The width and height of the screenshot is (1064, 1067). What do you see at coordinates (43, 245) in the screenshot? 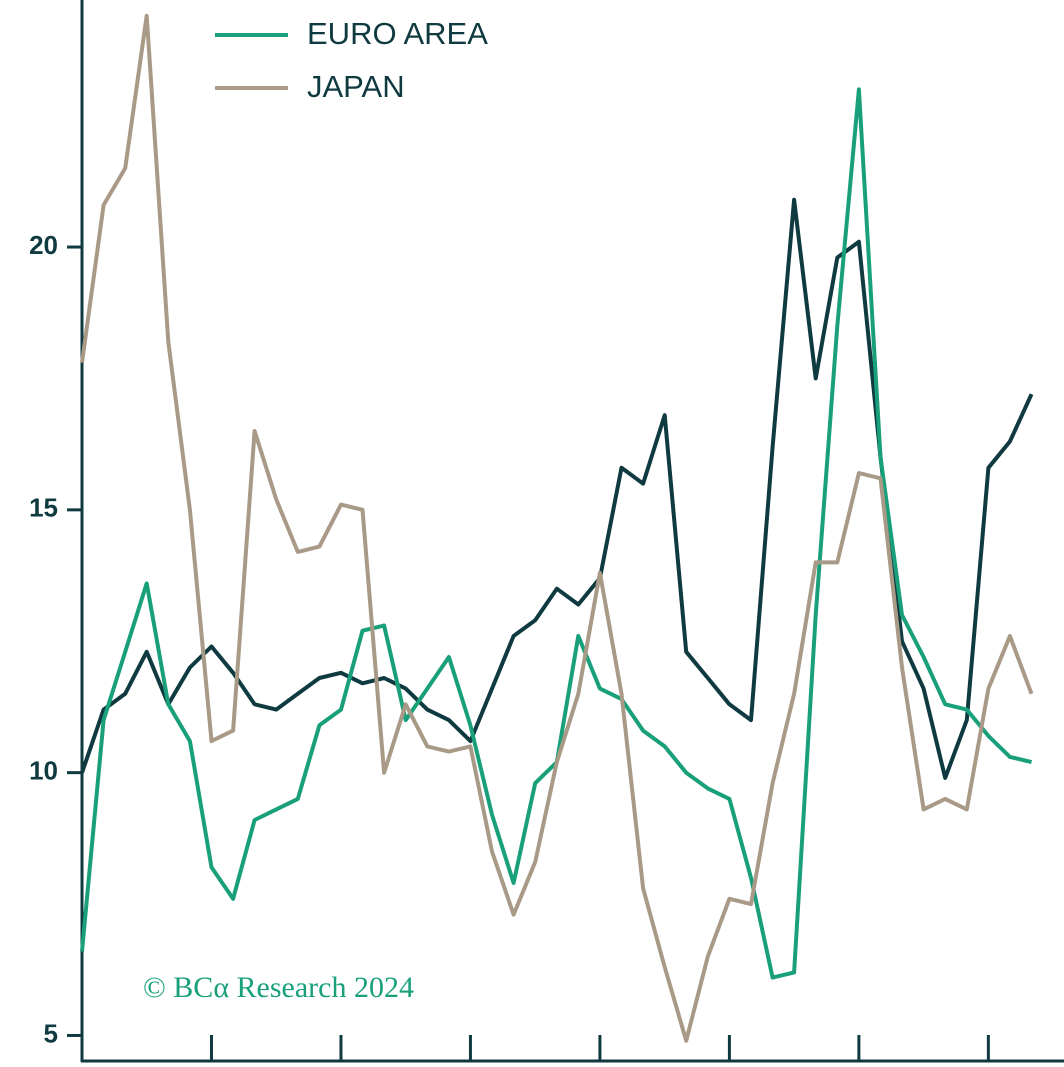
I see `y-tick-label: 20` at bounding box center [43, 245].